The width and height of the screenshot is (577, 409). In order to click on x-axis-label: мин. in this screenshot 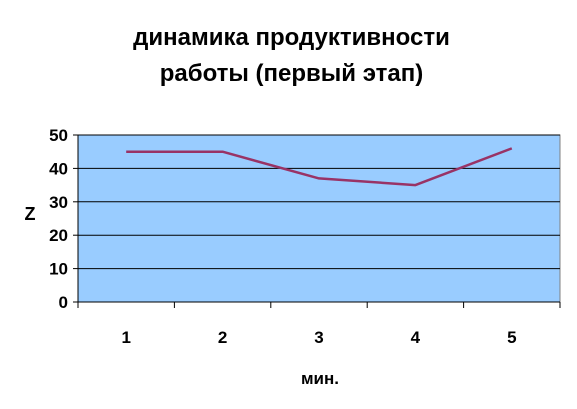, I will do `click(320, 378)`.